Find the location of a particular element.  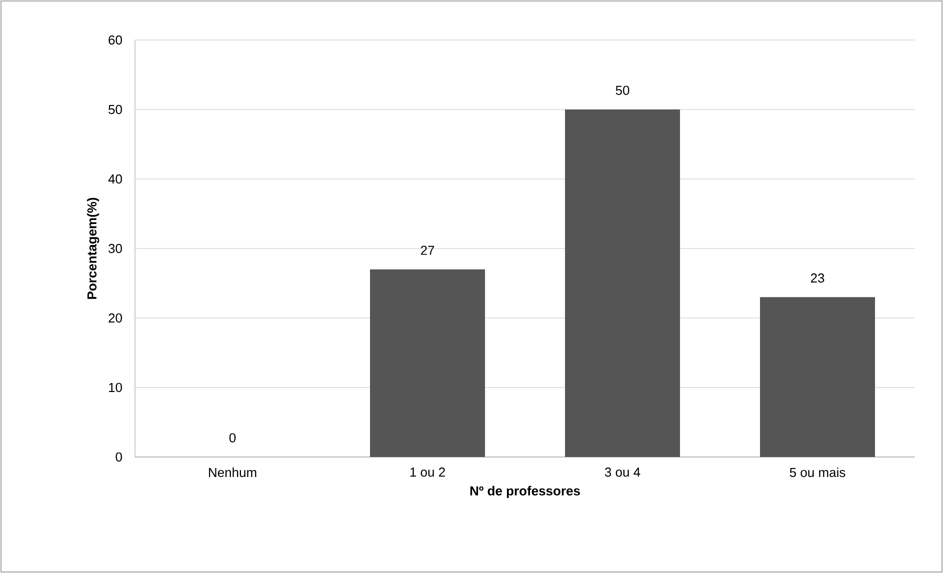

y-tick-label: 10 is located at coordinates (115, 387).